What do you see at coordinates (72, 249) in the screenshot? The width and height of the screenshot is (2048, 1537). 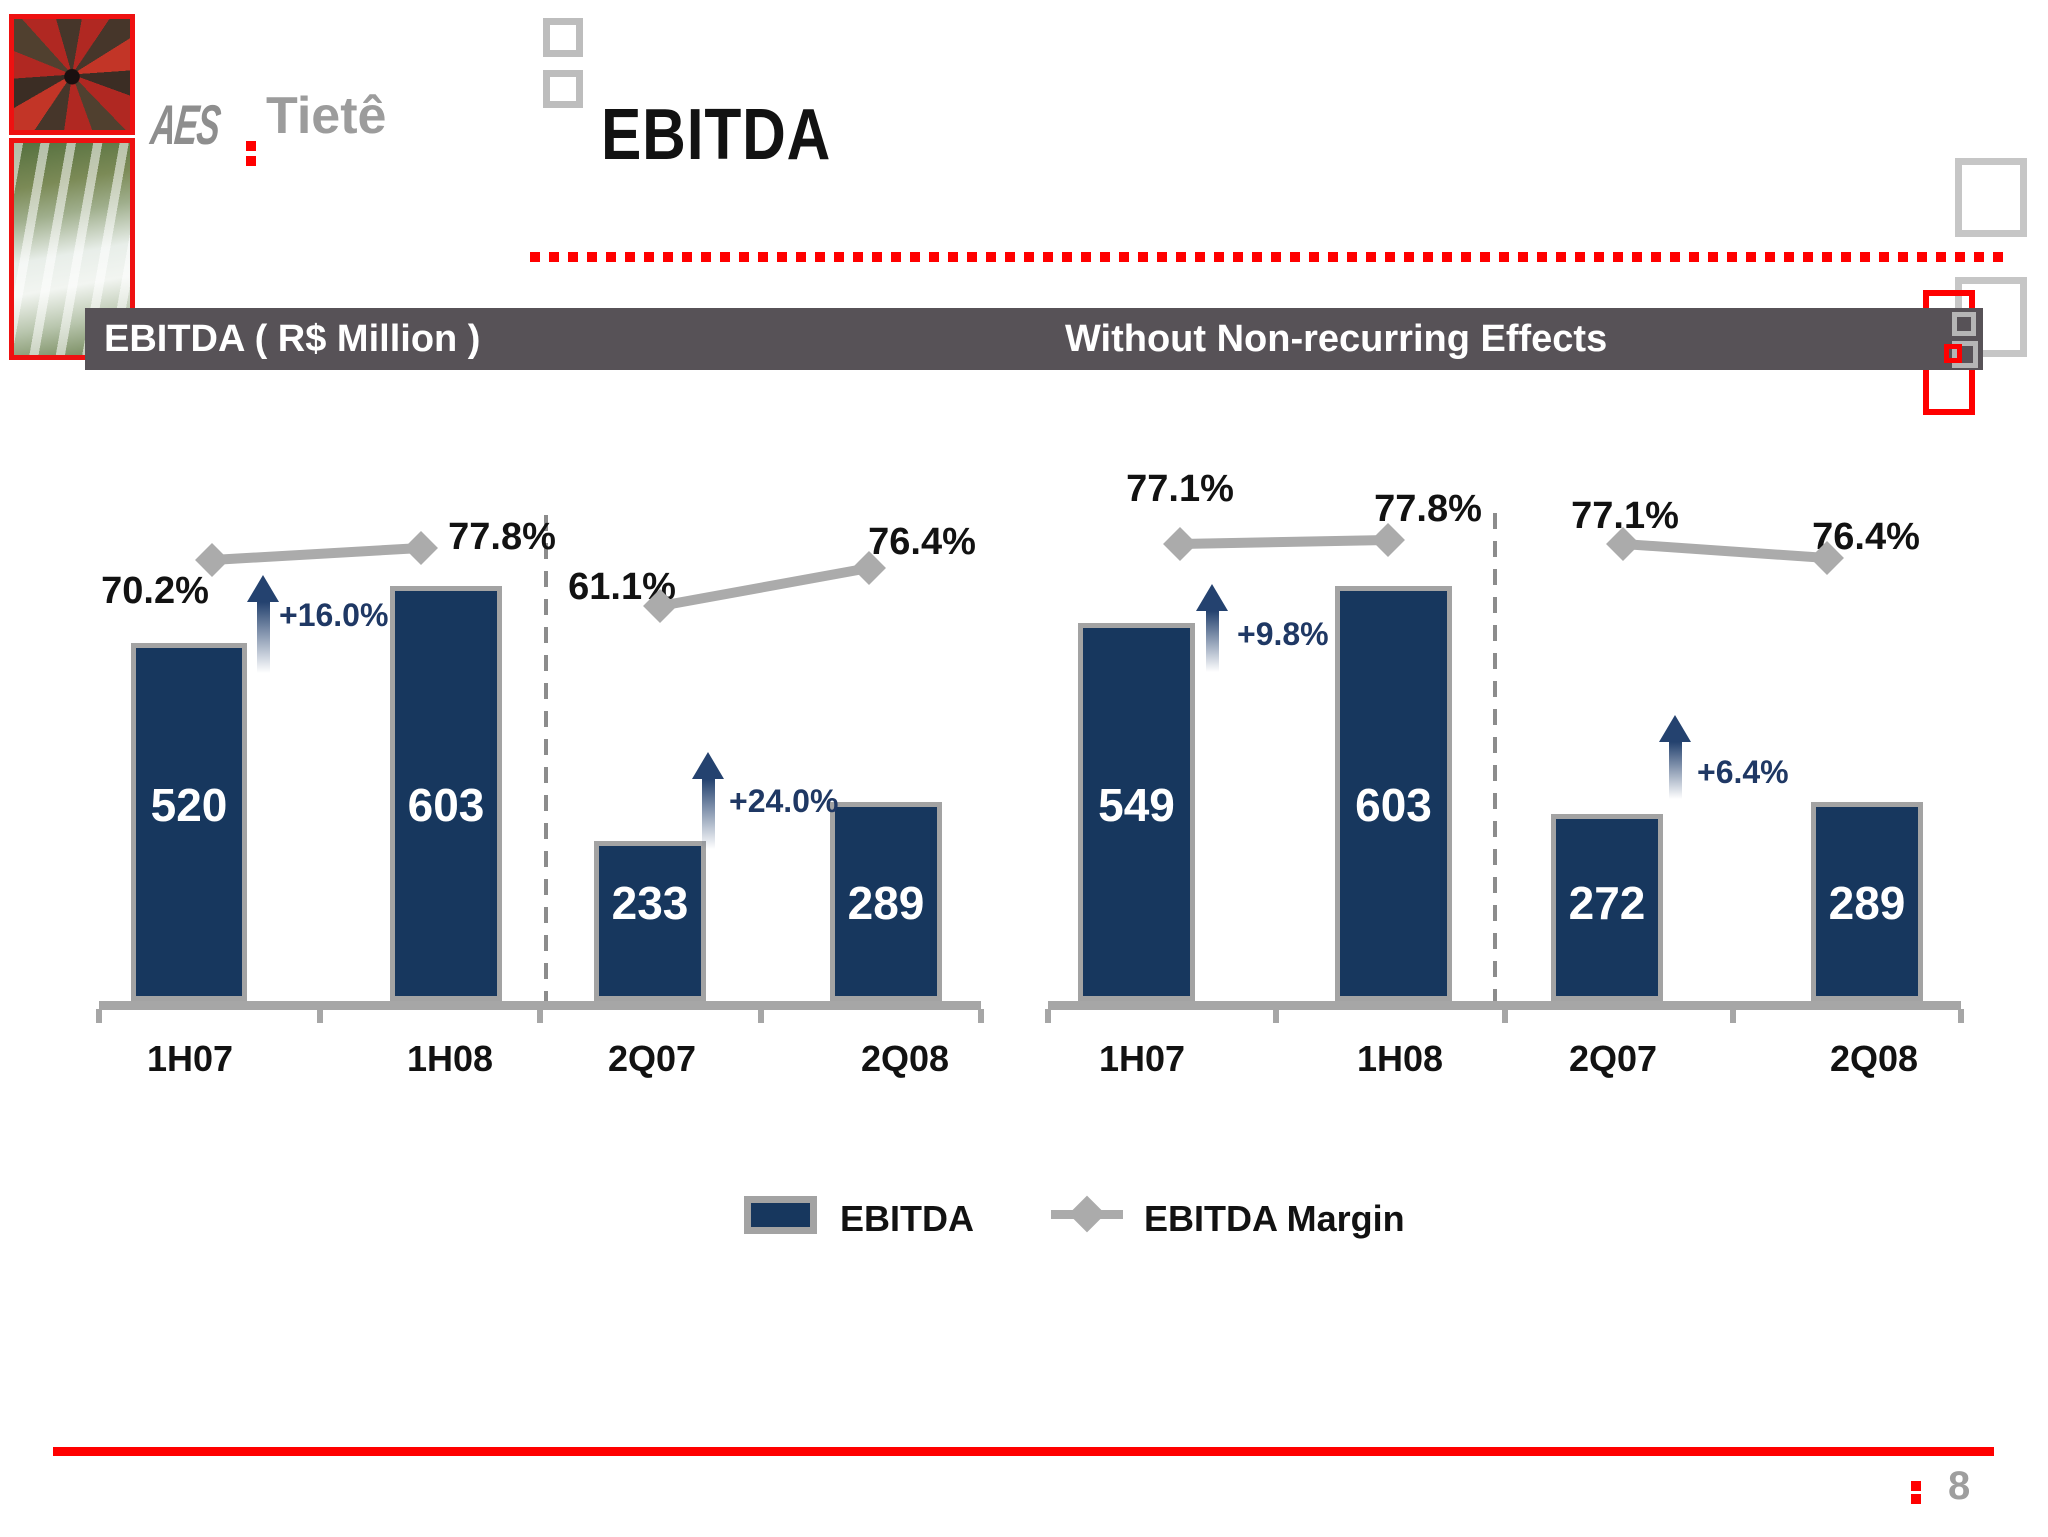 I see `dam-photo` at bounding box center [72, 249].